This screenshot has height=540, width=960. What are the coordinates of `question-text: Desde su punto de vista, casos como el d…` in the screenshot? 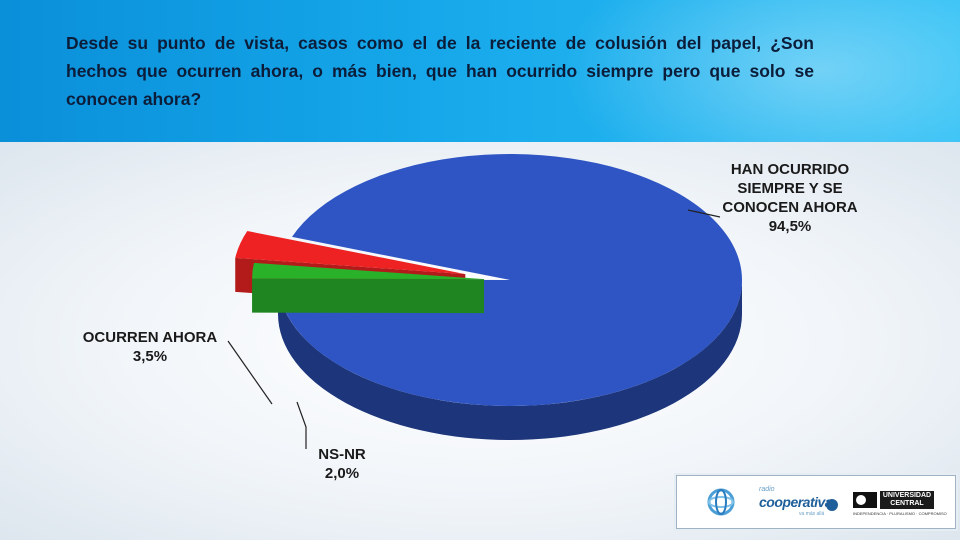 It's located at (440, 71).